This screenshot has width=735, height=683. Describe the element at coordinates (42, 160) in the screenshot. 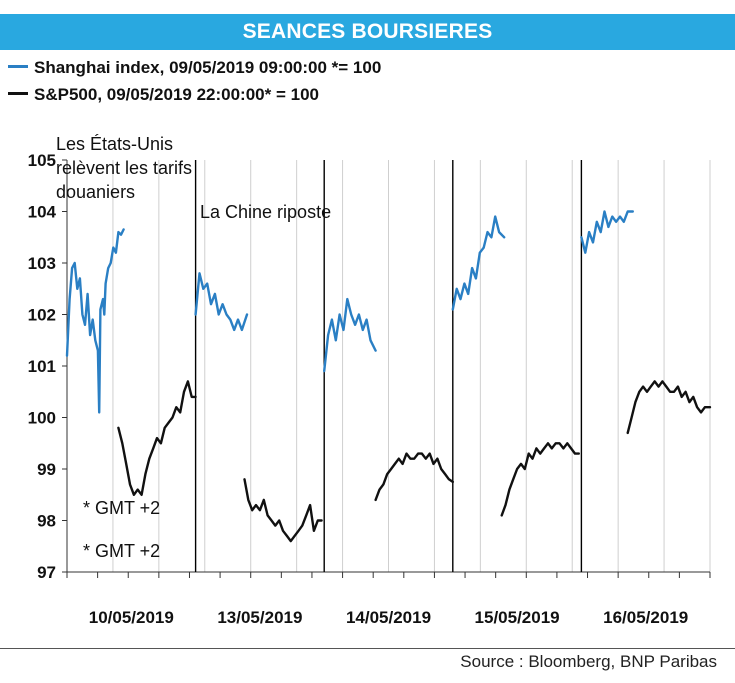

I see `y-tick-label: 105` at that location.